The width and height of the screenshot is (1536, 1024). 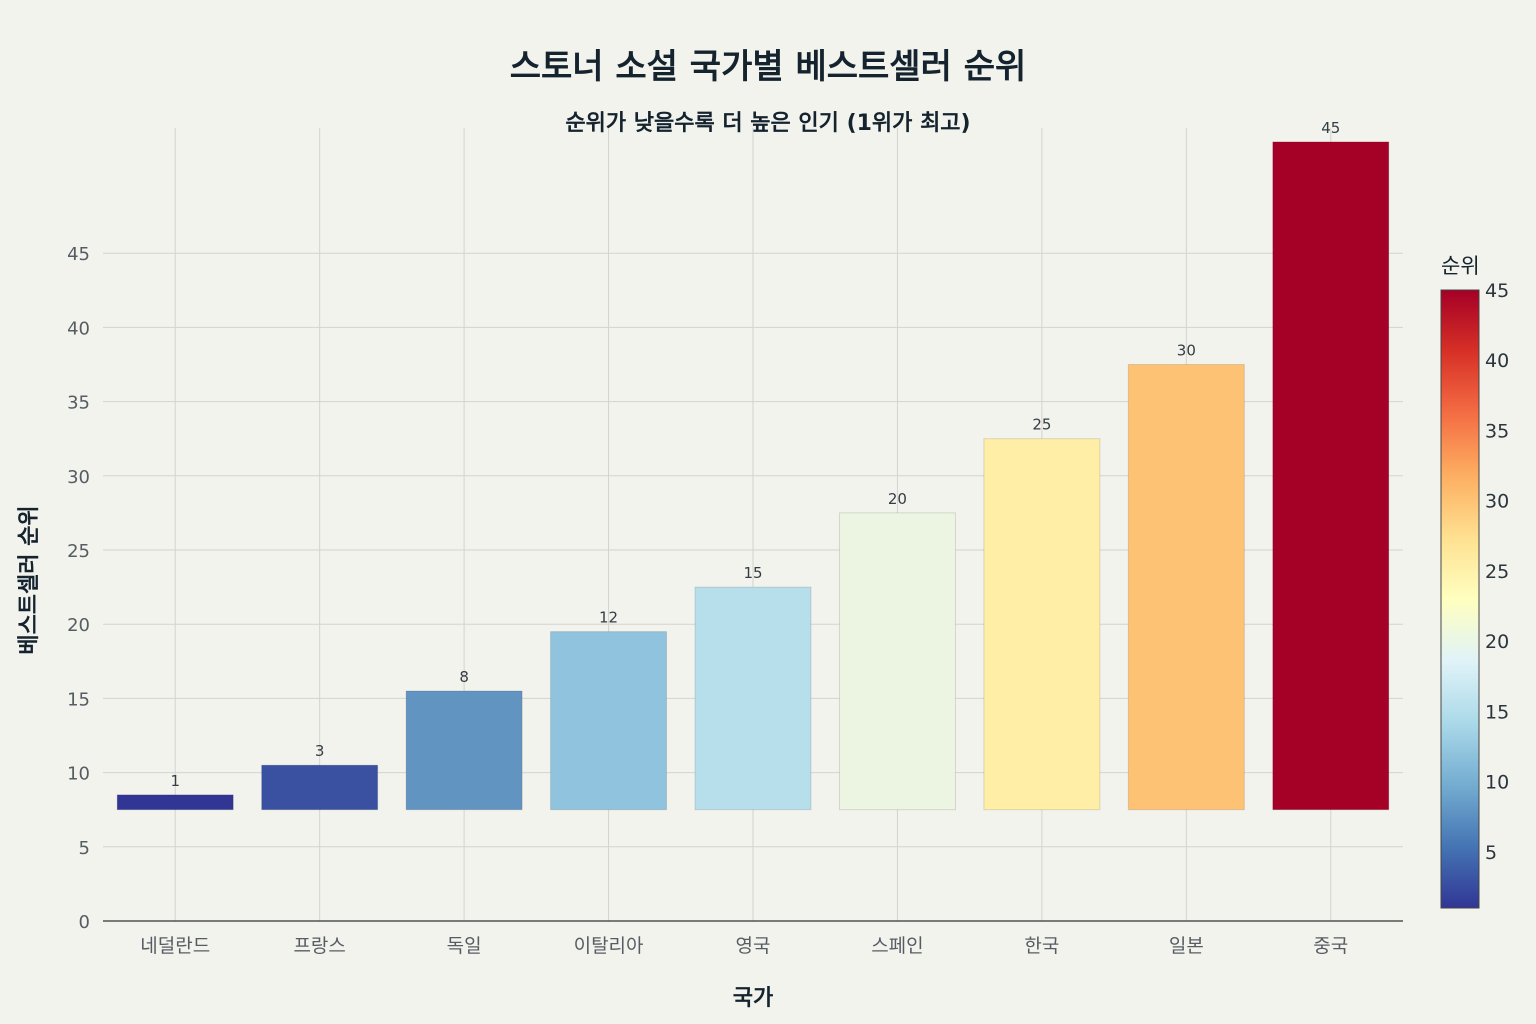 What do you see at coordinates (1497, 431) in the screenshot?
I see `colorbar-tick-label: 35` at bounding box center [1497, 431].